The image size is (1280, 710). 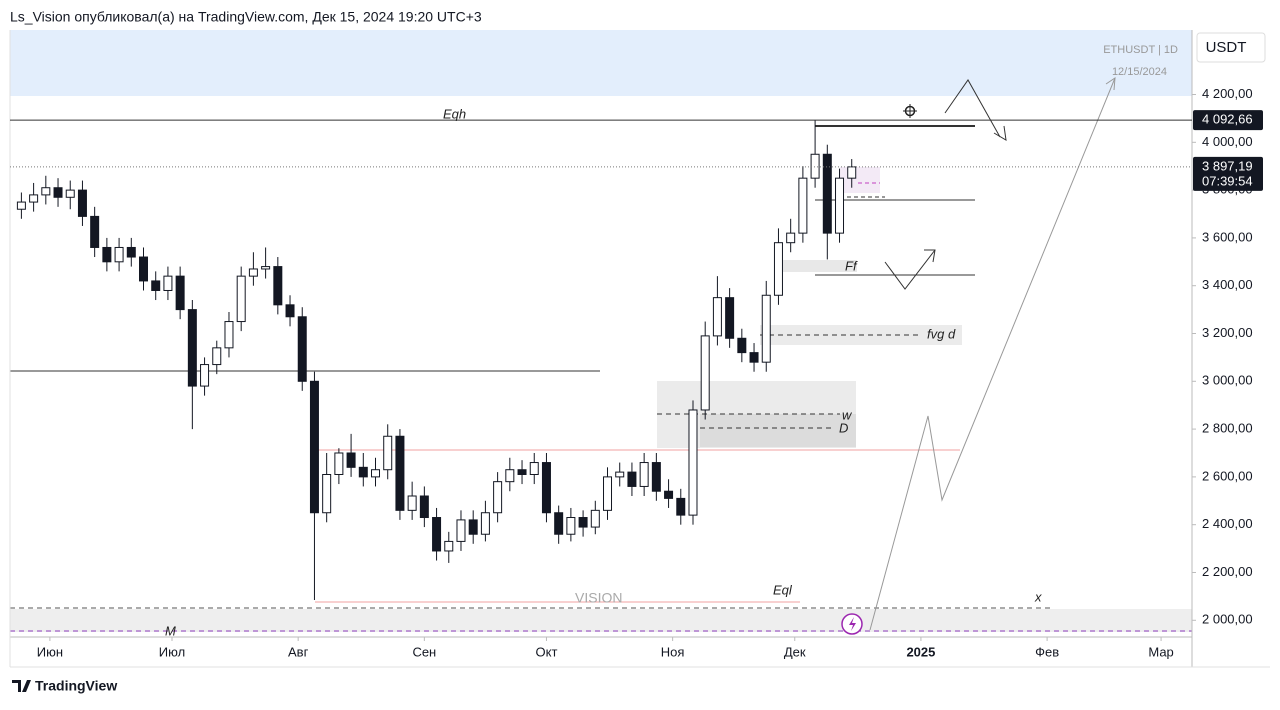 I want to click on logo, so click(x=21, y=686).